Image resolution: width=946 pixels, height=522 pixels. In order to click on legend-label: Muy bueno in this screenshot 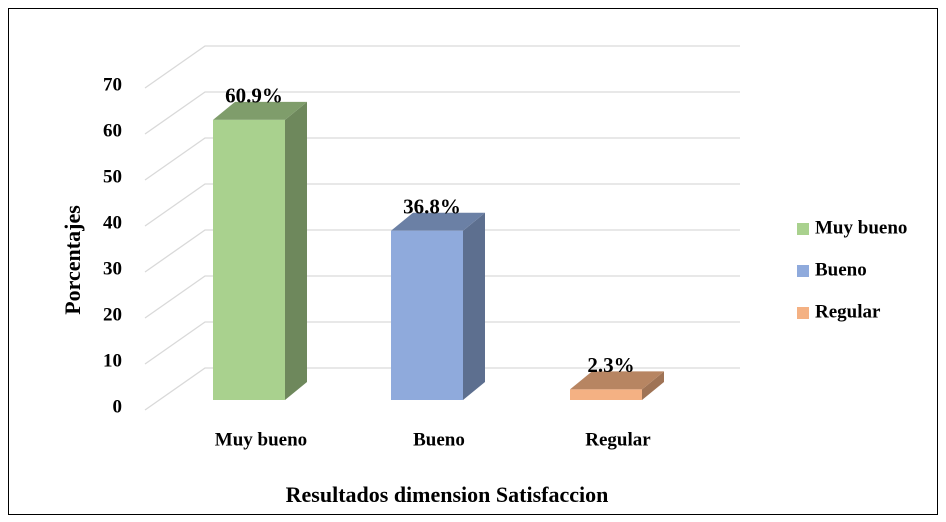, I will do `click(861, 227)`.